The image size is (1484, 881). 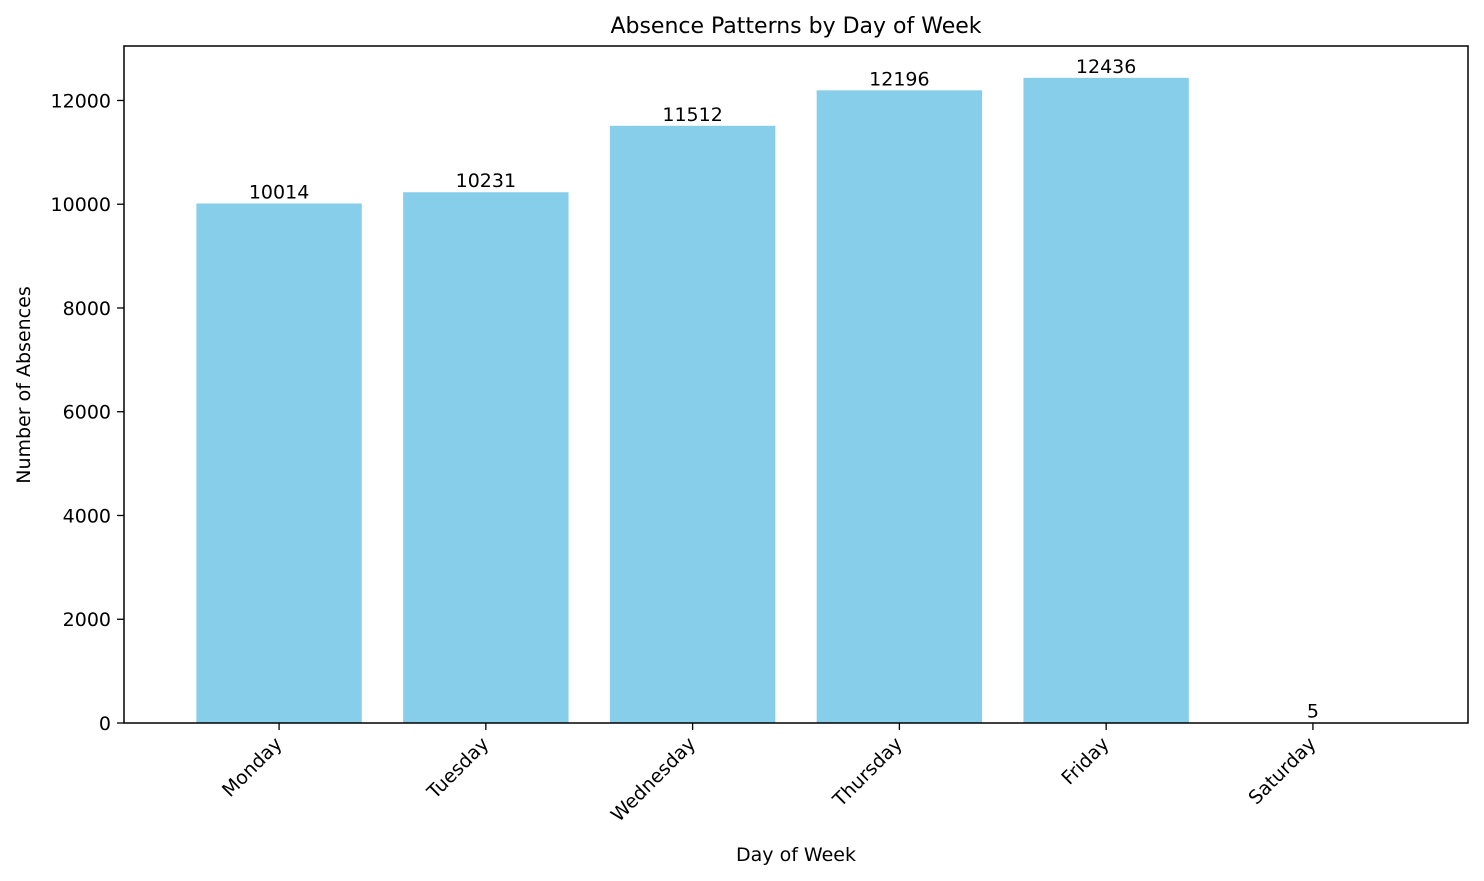 What do you see at coordinates (1282, 771) in the screenshot?
I see `x-tick-label-saturday: Saturday` at bounding box center [1282, 771].